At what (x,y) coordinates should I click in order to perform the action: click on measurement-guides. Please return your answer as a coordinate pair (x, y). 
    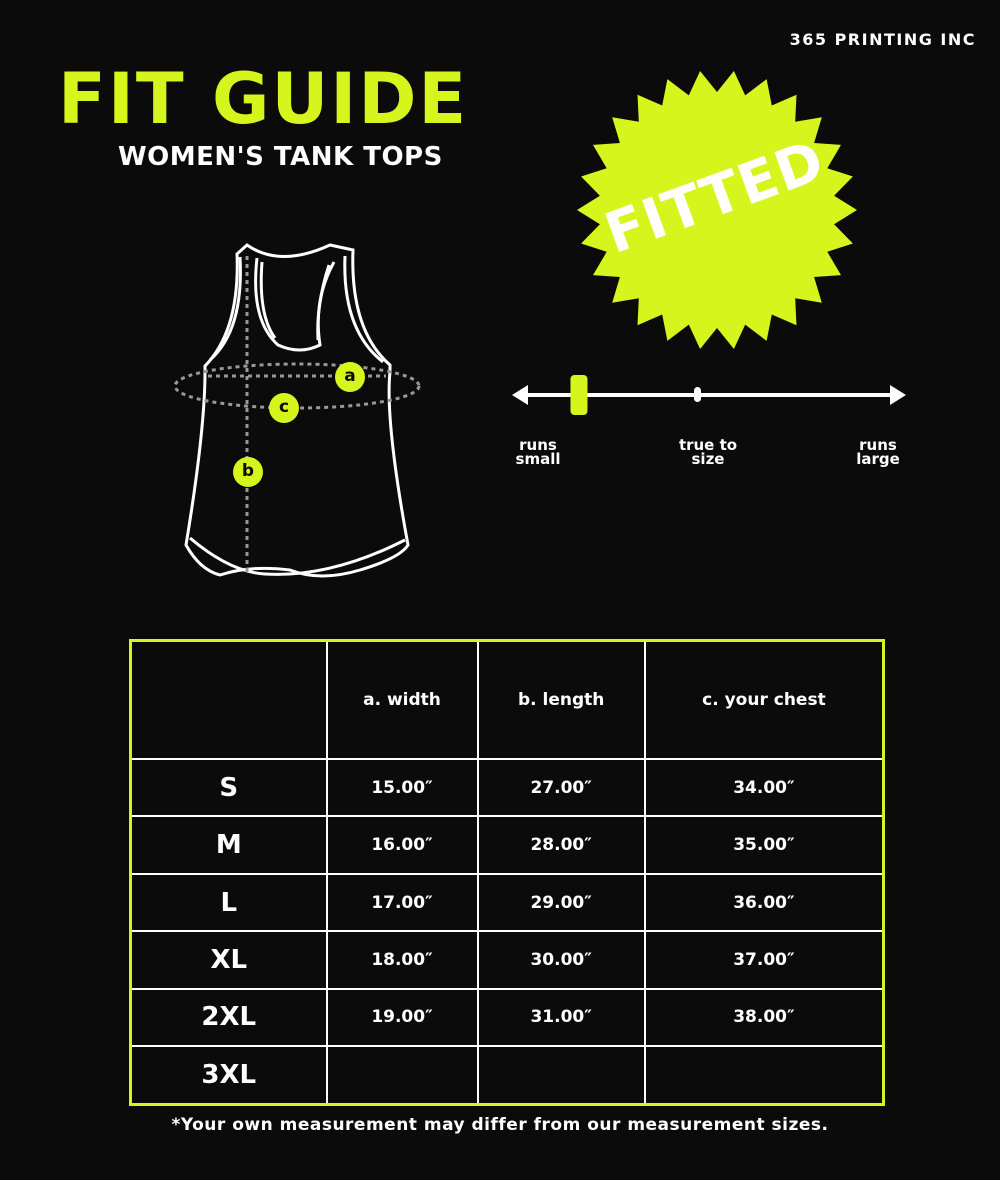
    Looking at the image, I should click on (297, 415).